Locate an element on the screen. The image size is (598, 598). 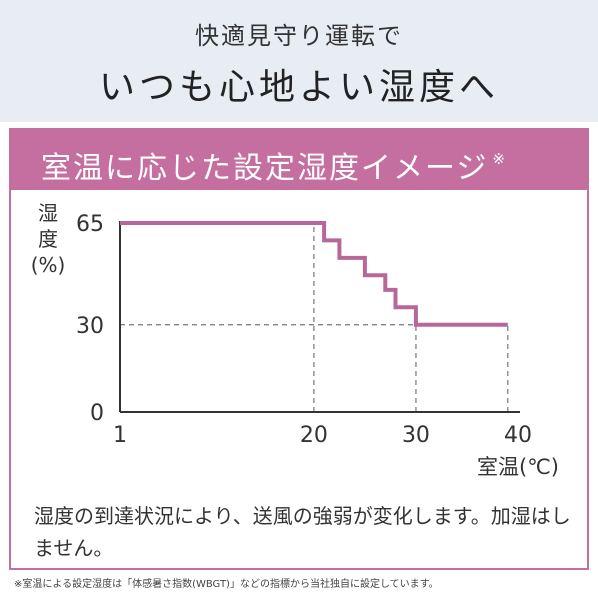
x-axis-label: 室温(℃) is located at coordinates (518, 467).